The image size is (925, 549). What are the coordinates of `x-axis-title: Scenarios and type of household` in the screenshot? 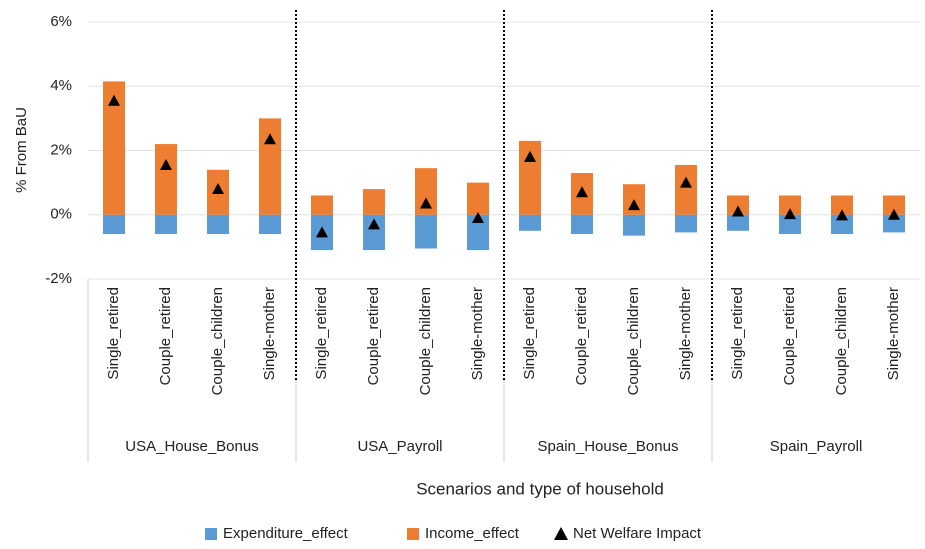 It's located at (540, 488).